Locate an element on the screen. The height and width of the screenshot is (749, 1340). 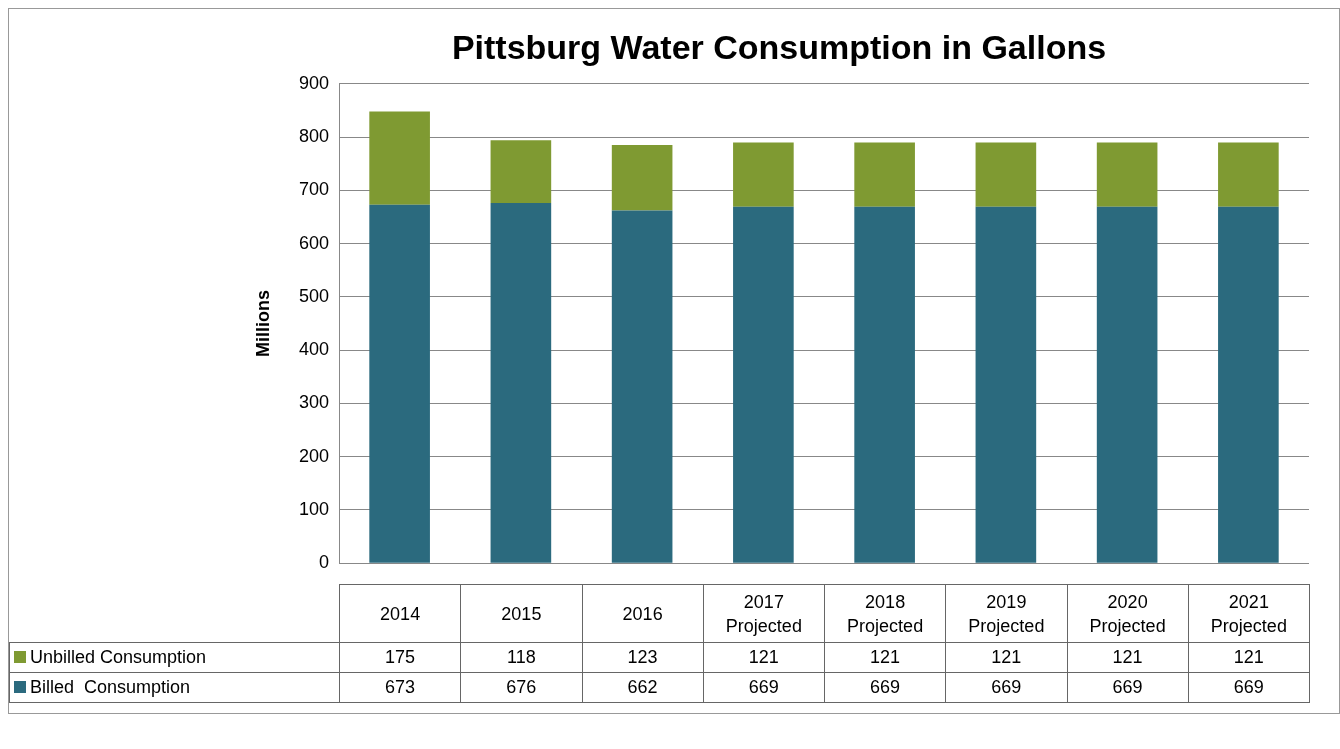
y-tick-label: 800 is located at coordinates (313, 136).